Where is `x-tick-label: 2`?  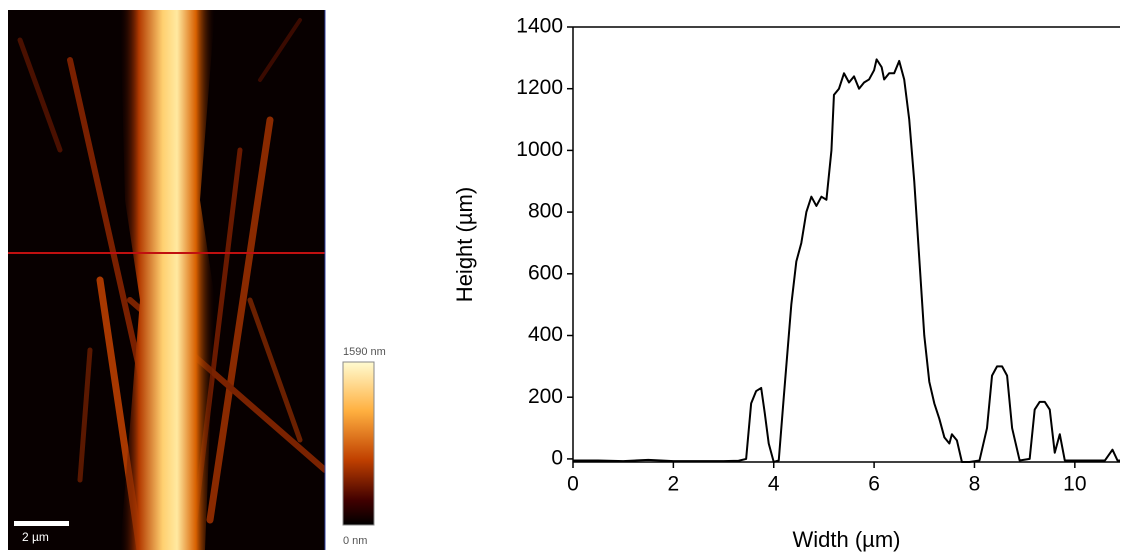
x-tick-label: 2 is located at coordinates (674, 484).